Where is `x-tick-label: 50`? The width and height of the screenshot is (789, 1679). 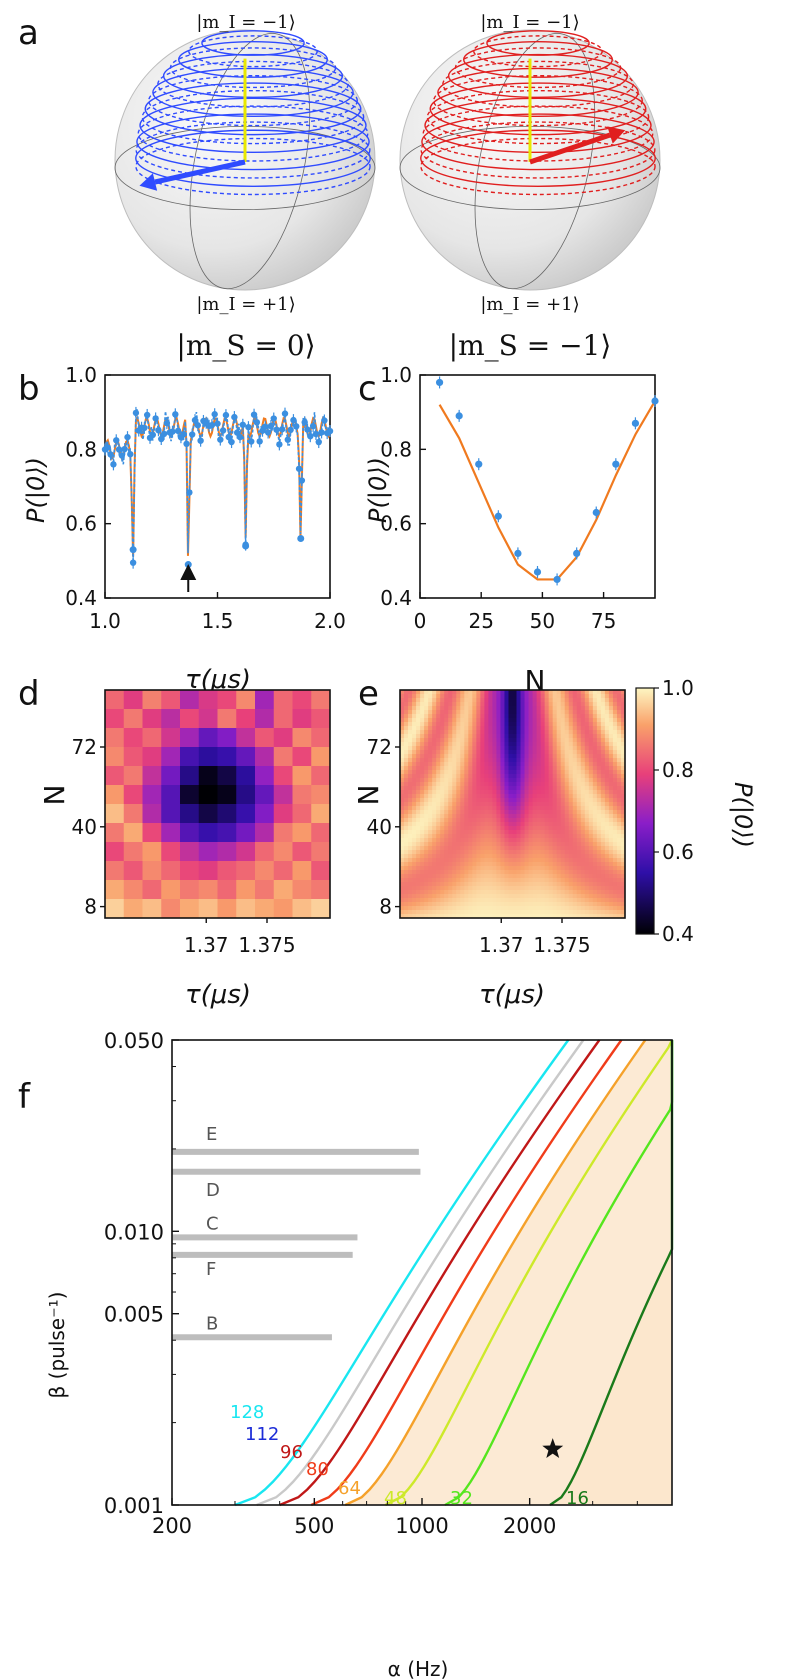
x-tick-label: 50 is located at coordinates (542, 621).